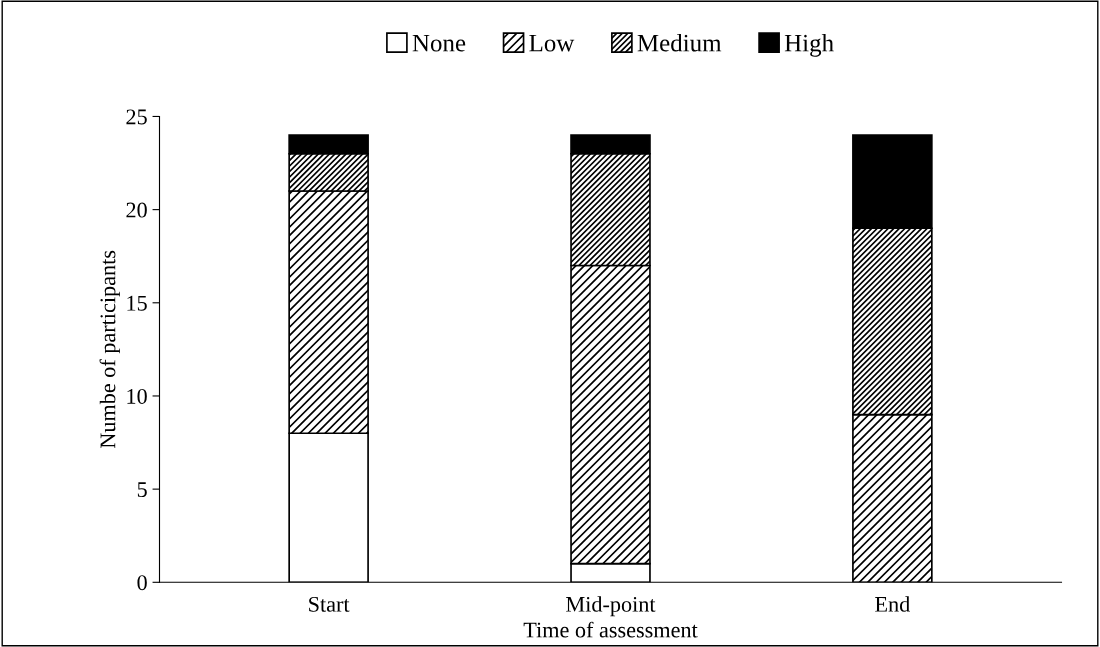 The width and height of the screenshot is (1100, 647). Describe the element at coordinates (809, 45) in the screenshot. I see `legend-label: High` at that location.